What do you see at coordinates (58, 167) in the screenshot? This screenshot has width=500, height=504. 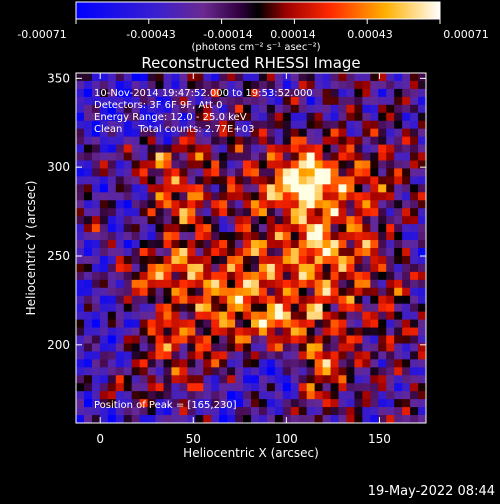 I see `y-tick-label-2: 300` at bounding box center [58, 167].